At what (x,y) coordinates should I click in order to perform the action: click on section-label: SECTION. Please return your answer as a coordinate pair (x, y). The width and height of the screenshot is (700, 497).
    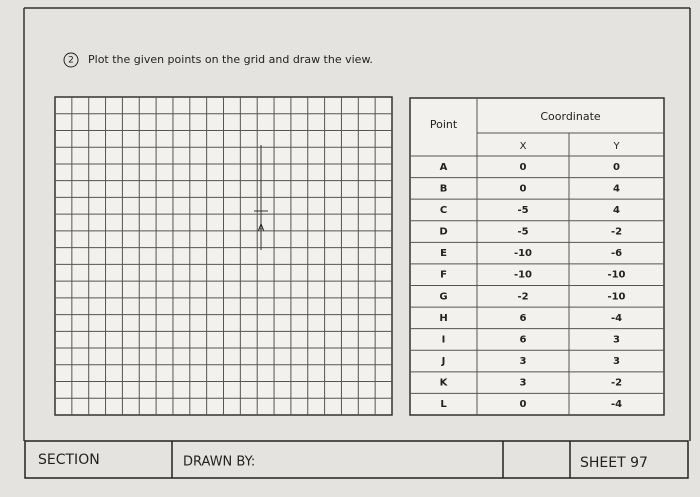
    Looking at the image, I should click on (69, 460).